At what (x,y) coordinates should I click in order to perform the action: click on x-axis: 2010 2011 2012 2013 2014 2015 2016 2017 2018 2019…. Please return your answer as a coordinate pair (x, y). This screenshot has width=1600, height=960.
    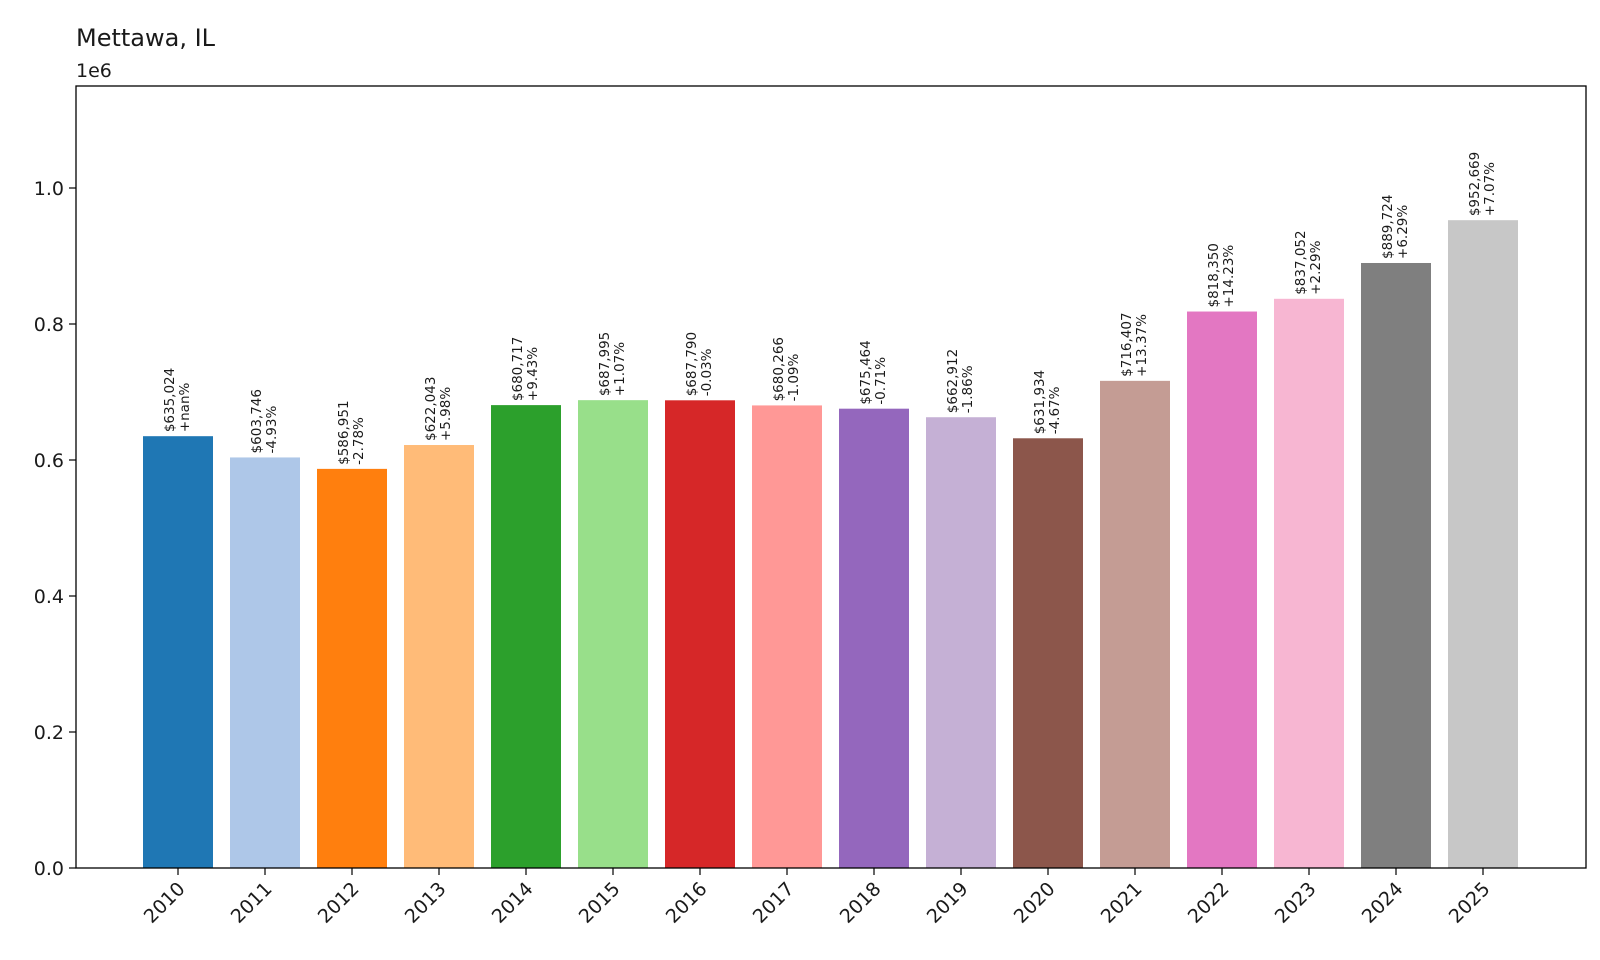
    Looking at the image, I should click on (817, 898).